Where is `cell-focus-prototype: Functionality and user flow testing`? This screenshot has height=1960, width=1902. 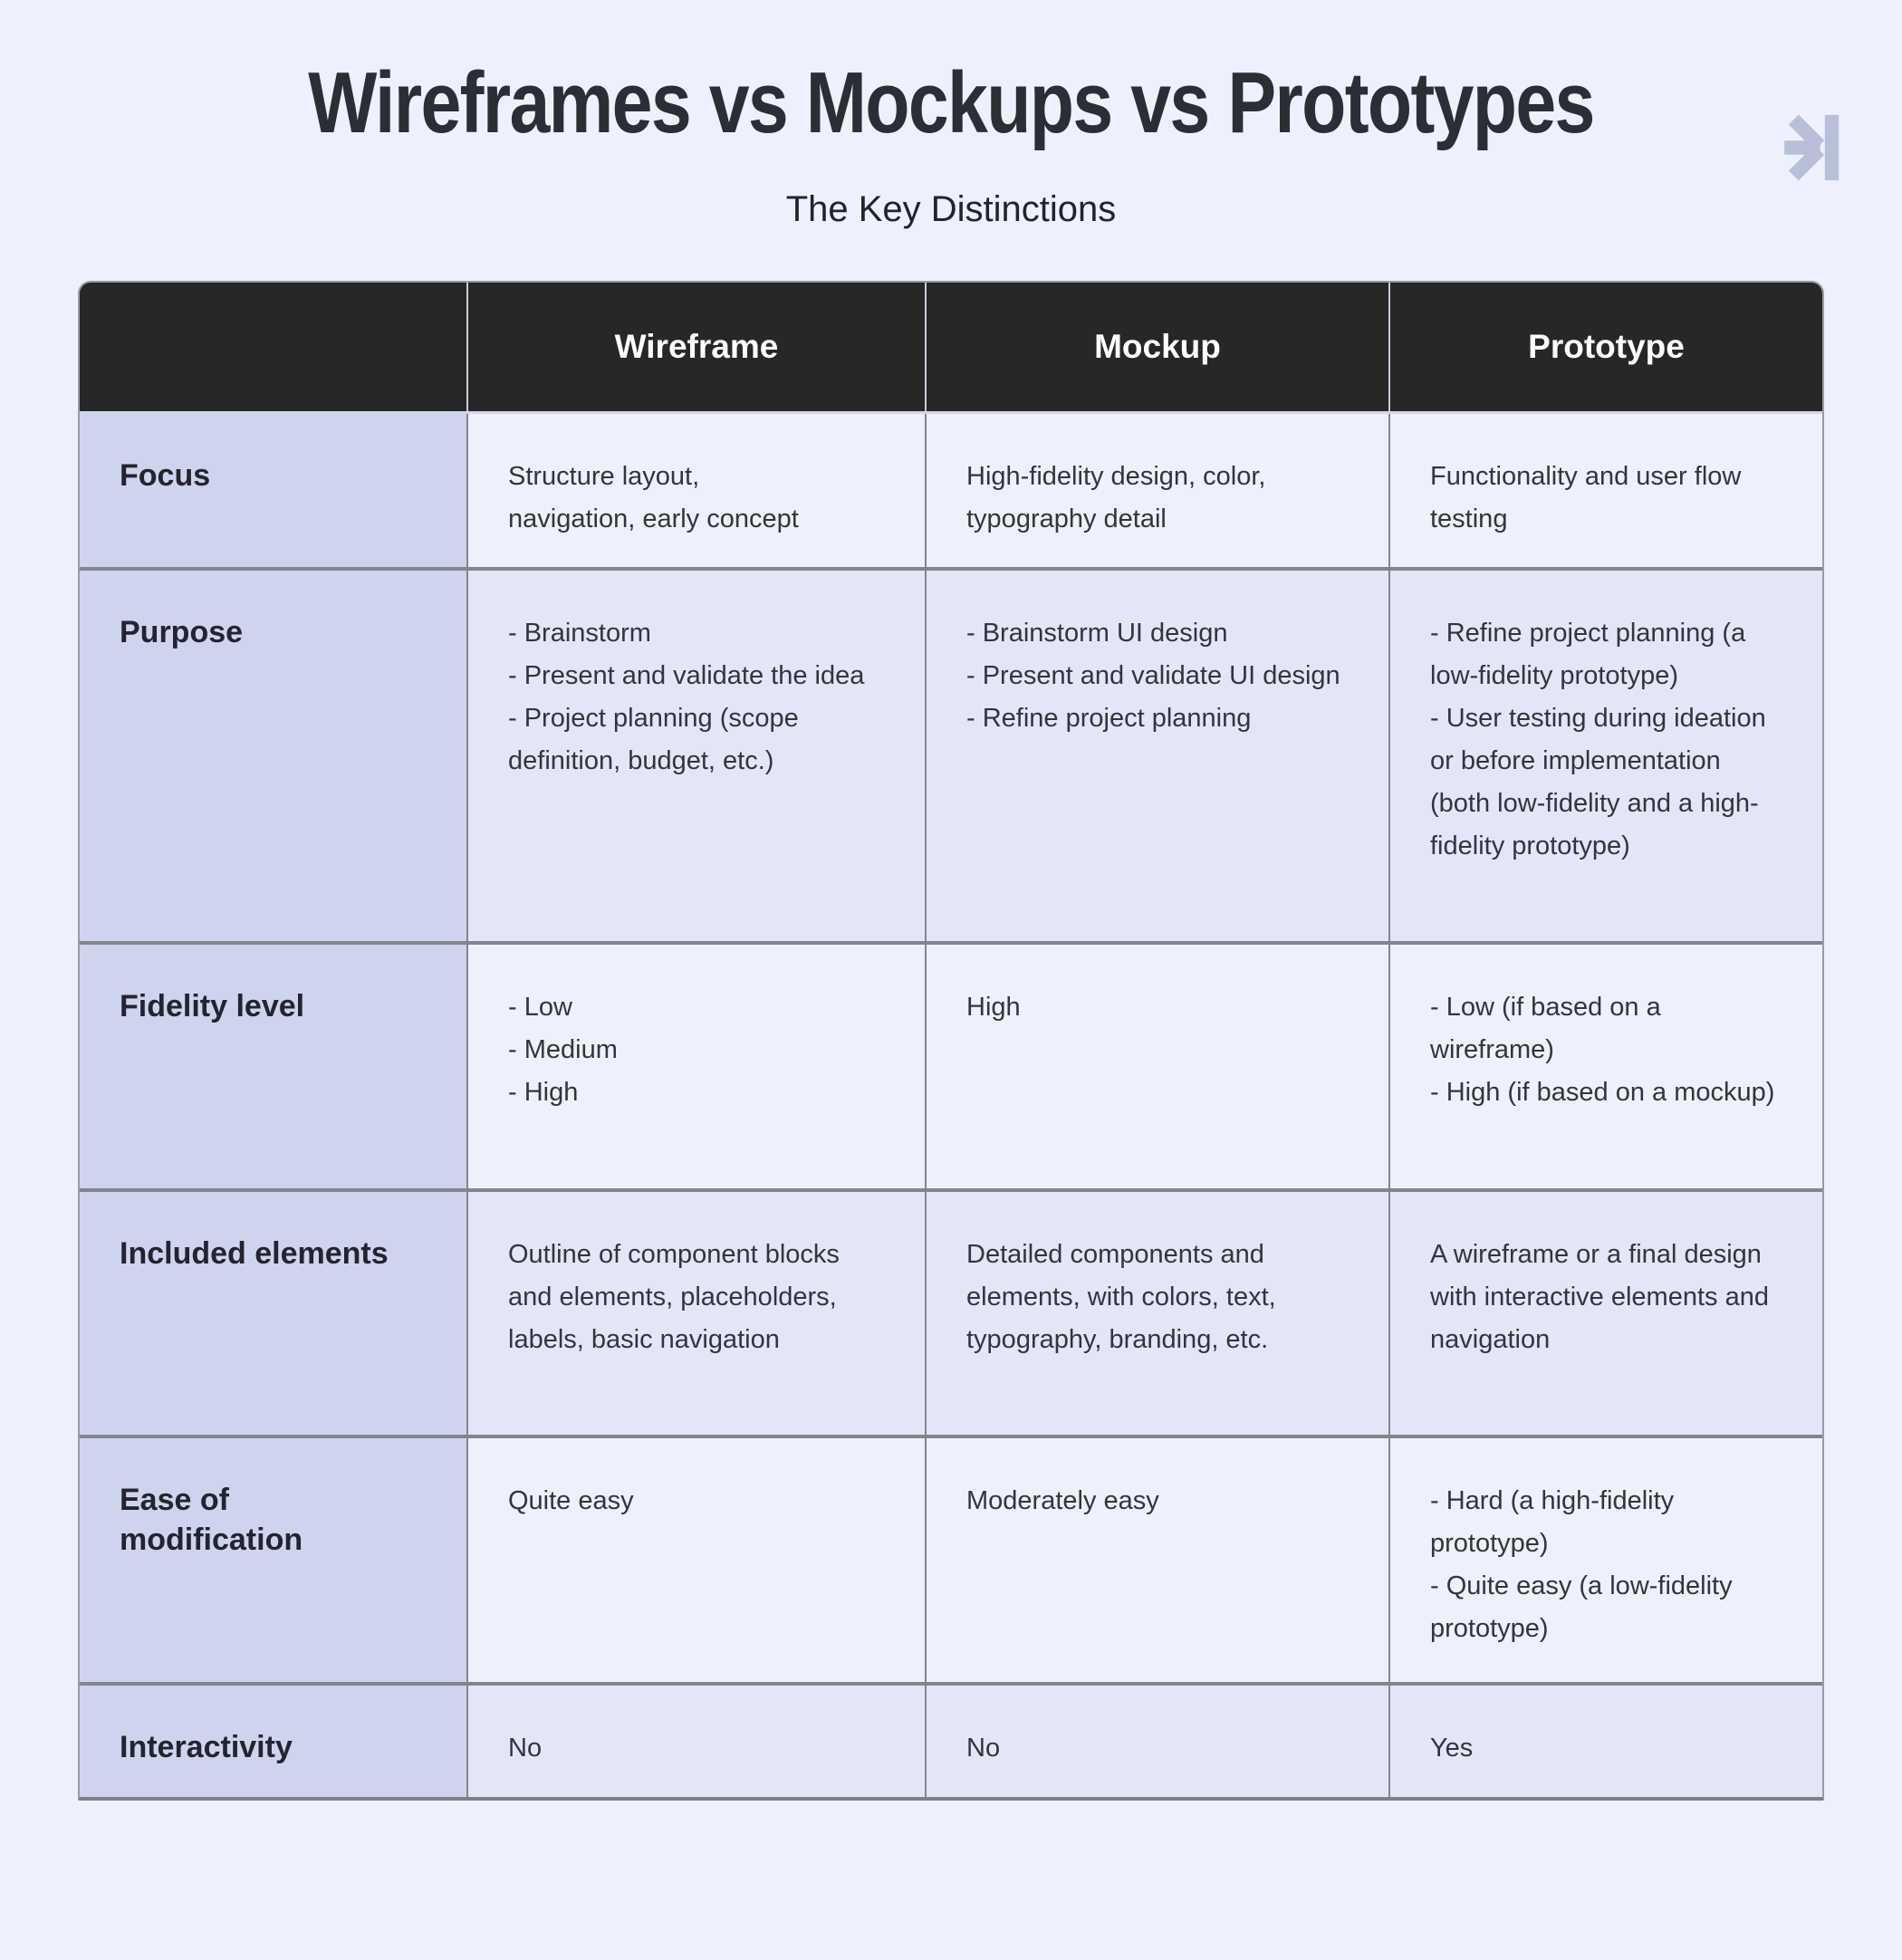
cell-focus-prototype: Functionality and user flow testing is located at coordinates (1605, 490).